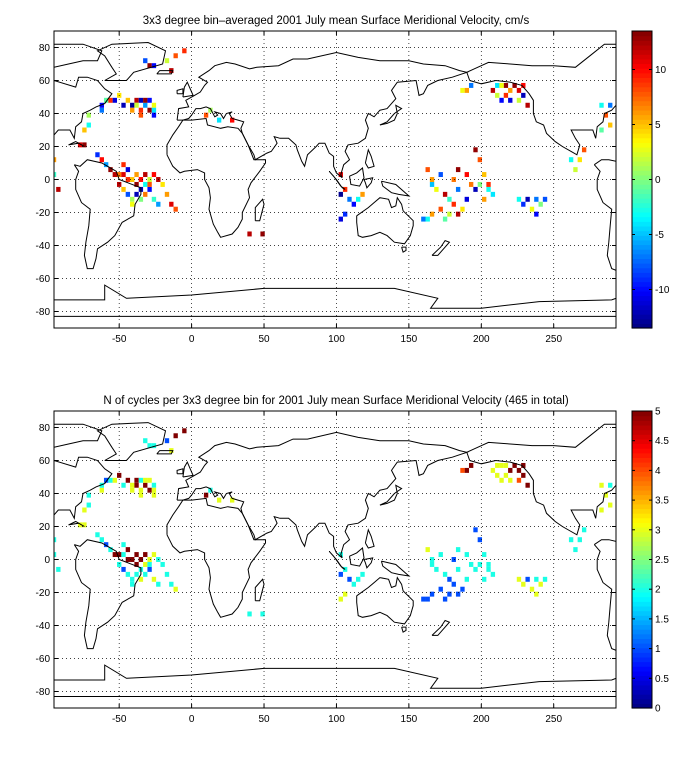 This screenshot has height=760, width=696. What do you see at coordinates (264, 719) in the screenshot?
I see `x-tick-label: 50` at bounding box center [264, 719].